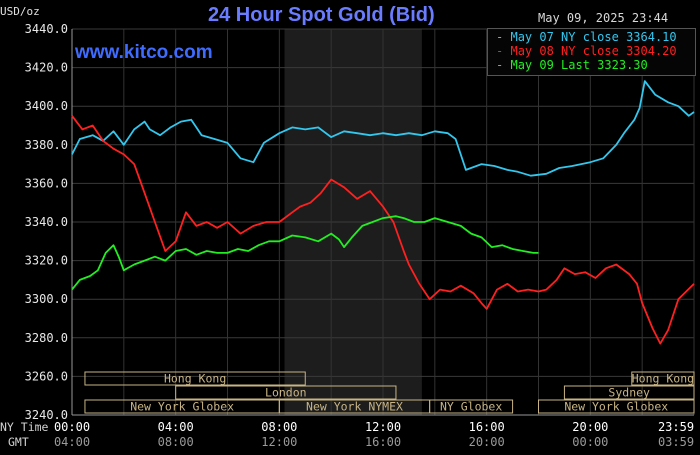  Describe the element at coordinates (593, 37) in the screenshot. I see `legend-label: May 07 NY close 3364.10` at that location.